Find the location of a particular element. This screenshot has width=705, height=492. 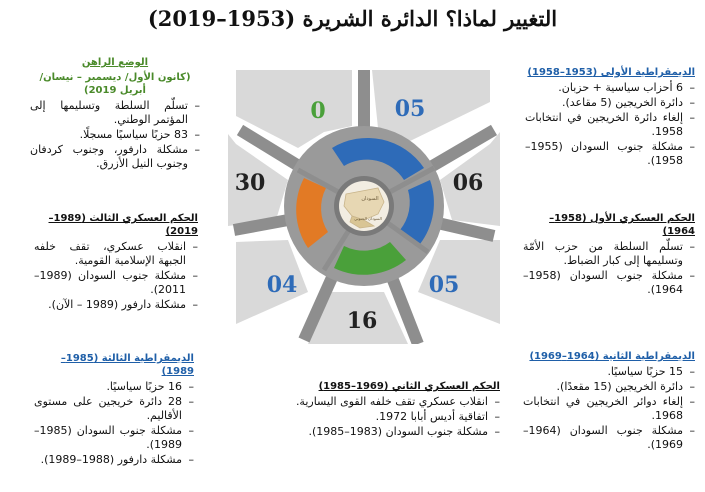

period-heading: الحكم العسكري الأول (1958–1964) is located at coordinates (622, 225).